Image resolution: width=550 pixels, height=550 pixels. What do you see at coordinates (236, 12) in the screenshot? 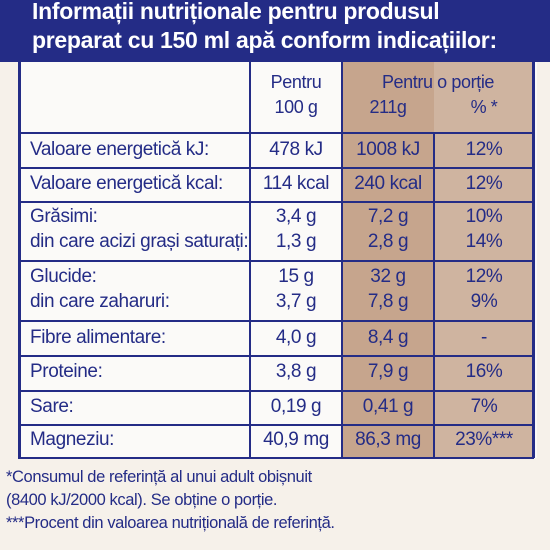
I see `title-line-1: Informații nutriționale pentru produsul` at bounding box center [236, 12].